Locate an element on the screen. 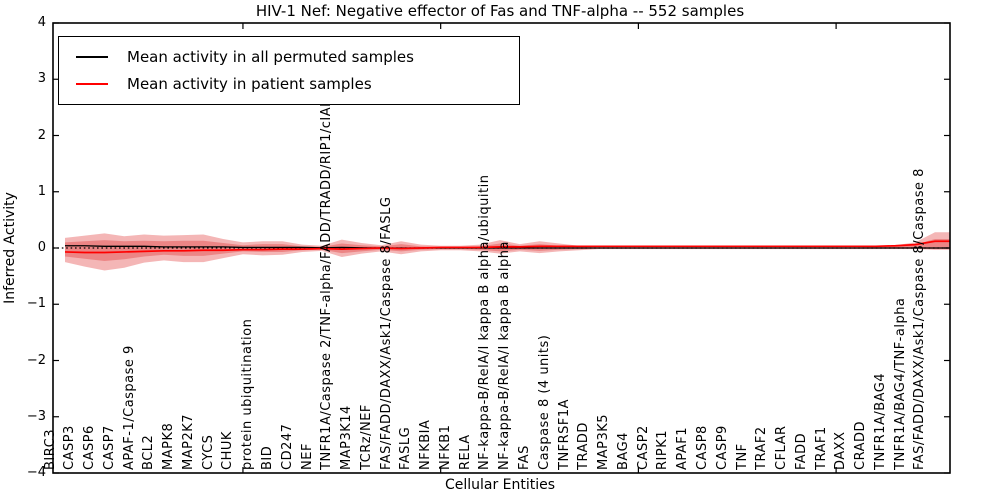 The image size is (1000, 500). entity-label: TRAF2 is located at coordinates (762, 448).